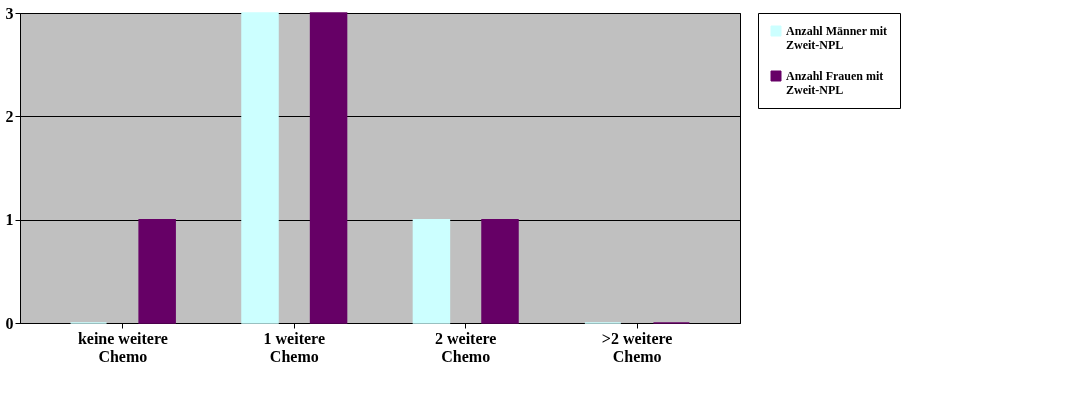  I want to click on legend-label: Anzahl Frauen mit Zweit-NPL, so click(835, 83).